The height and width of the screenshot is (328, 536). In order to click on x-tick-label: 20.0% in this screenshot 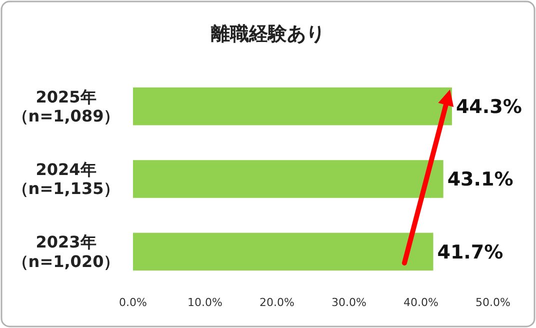, I will do `click(277, 302)`.